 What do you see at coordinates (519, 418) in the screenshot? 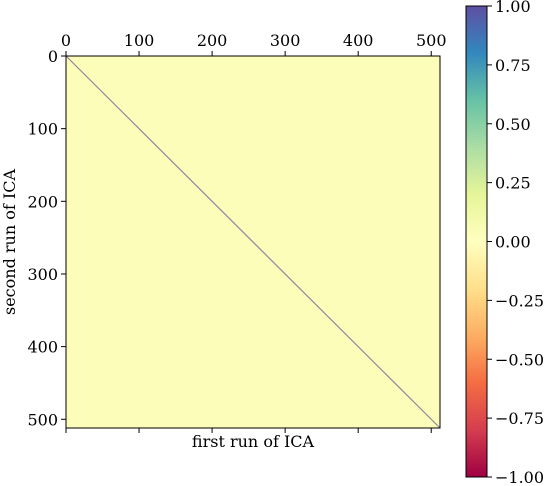
I see `colorbar-tick-label: −0.75` at bounding box center [519, 418].